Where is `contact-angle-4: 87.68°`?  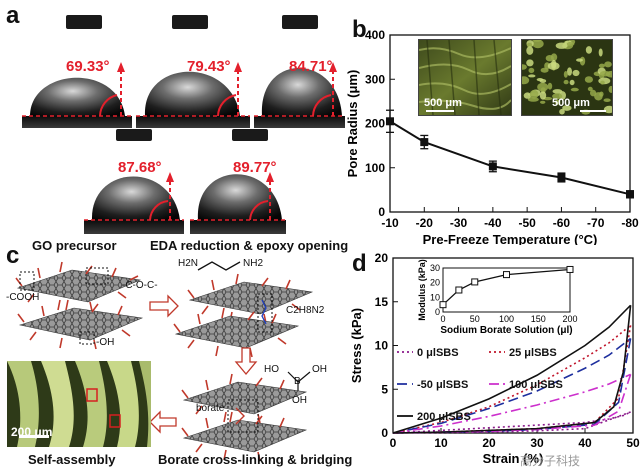
contact-angle-4: 87.68° is located at coordinates (140, 167).